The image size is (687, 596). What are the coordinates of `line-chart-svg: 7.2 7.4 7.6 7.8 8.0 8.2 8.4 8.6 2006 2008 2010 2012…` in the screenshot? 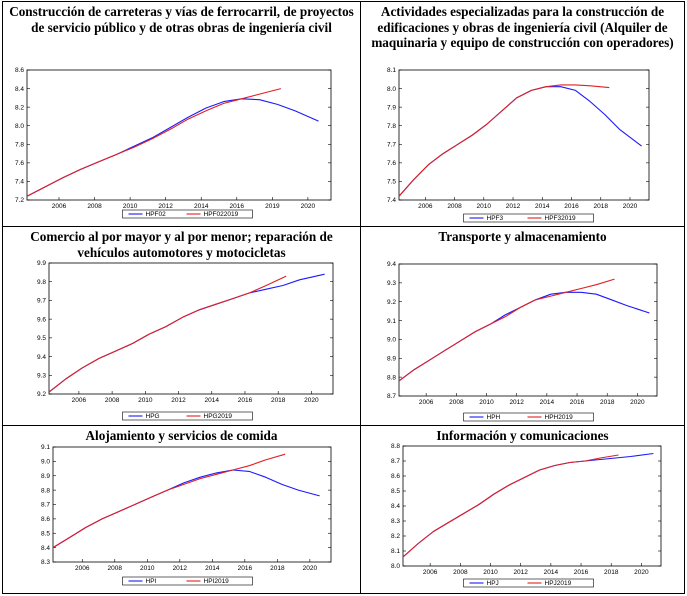 It's located at (173, 143).